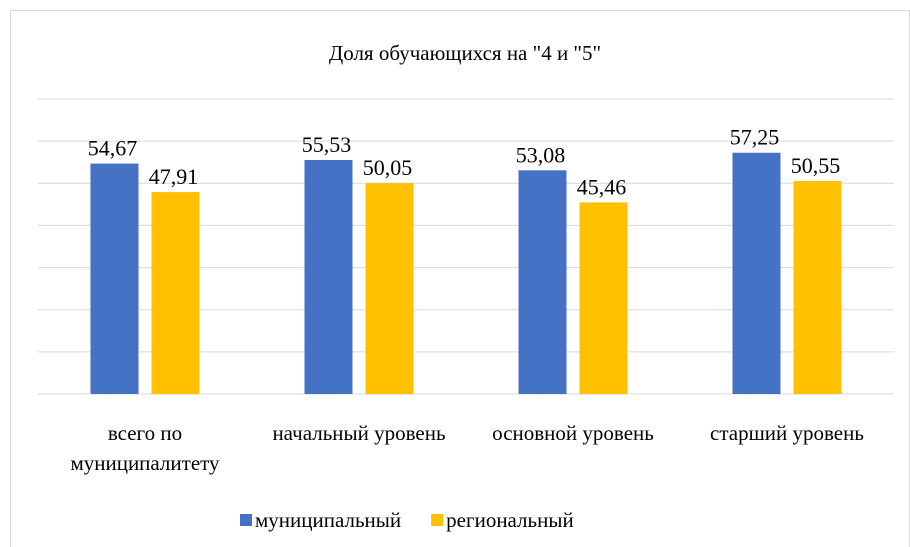 Image resolution: width=910 pixels, height=547 pixels. I want to click on data-label: 45,46, so click(602, 186).